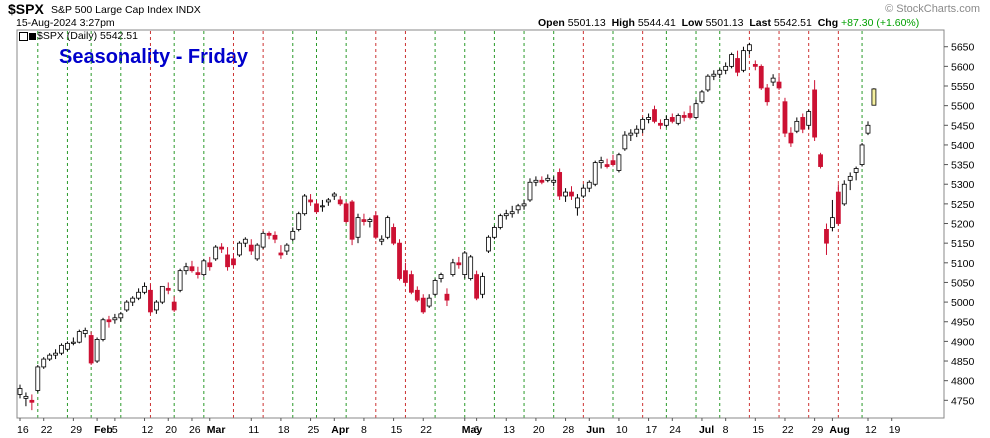  Describe the element at coordinates (839, 430) in the screenshot. I see `x-tick-label: Aug` at that location.